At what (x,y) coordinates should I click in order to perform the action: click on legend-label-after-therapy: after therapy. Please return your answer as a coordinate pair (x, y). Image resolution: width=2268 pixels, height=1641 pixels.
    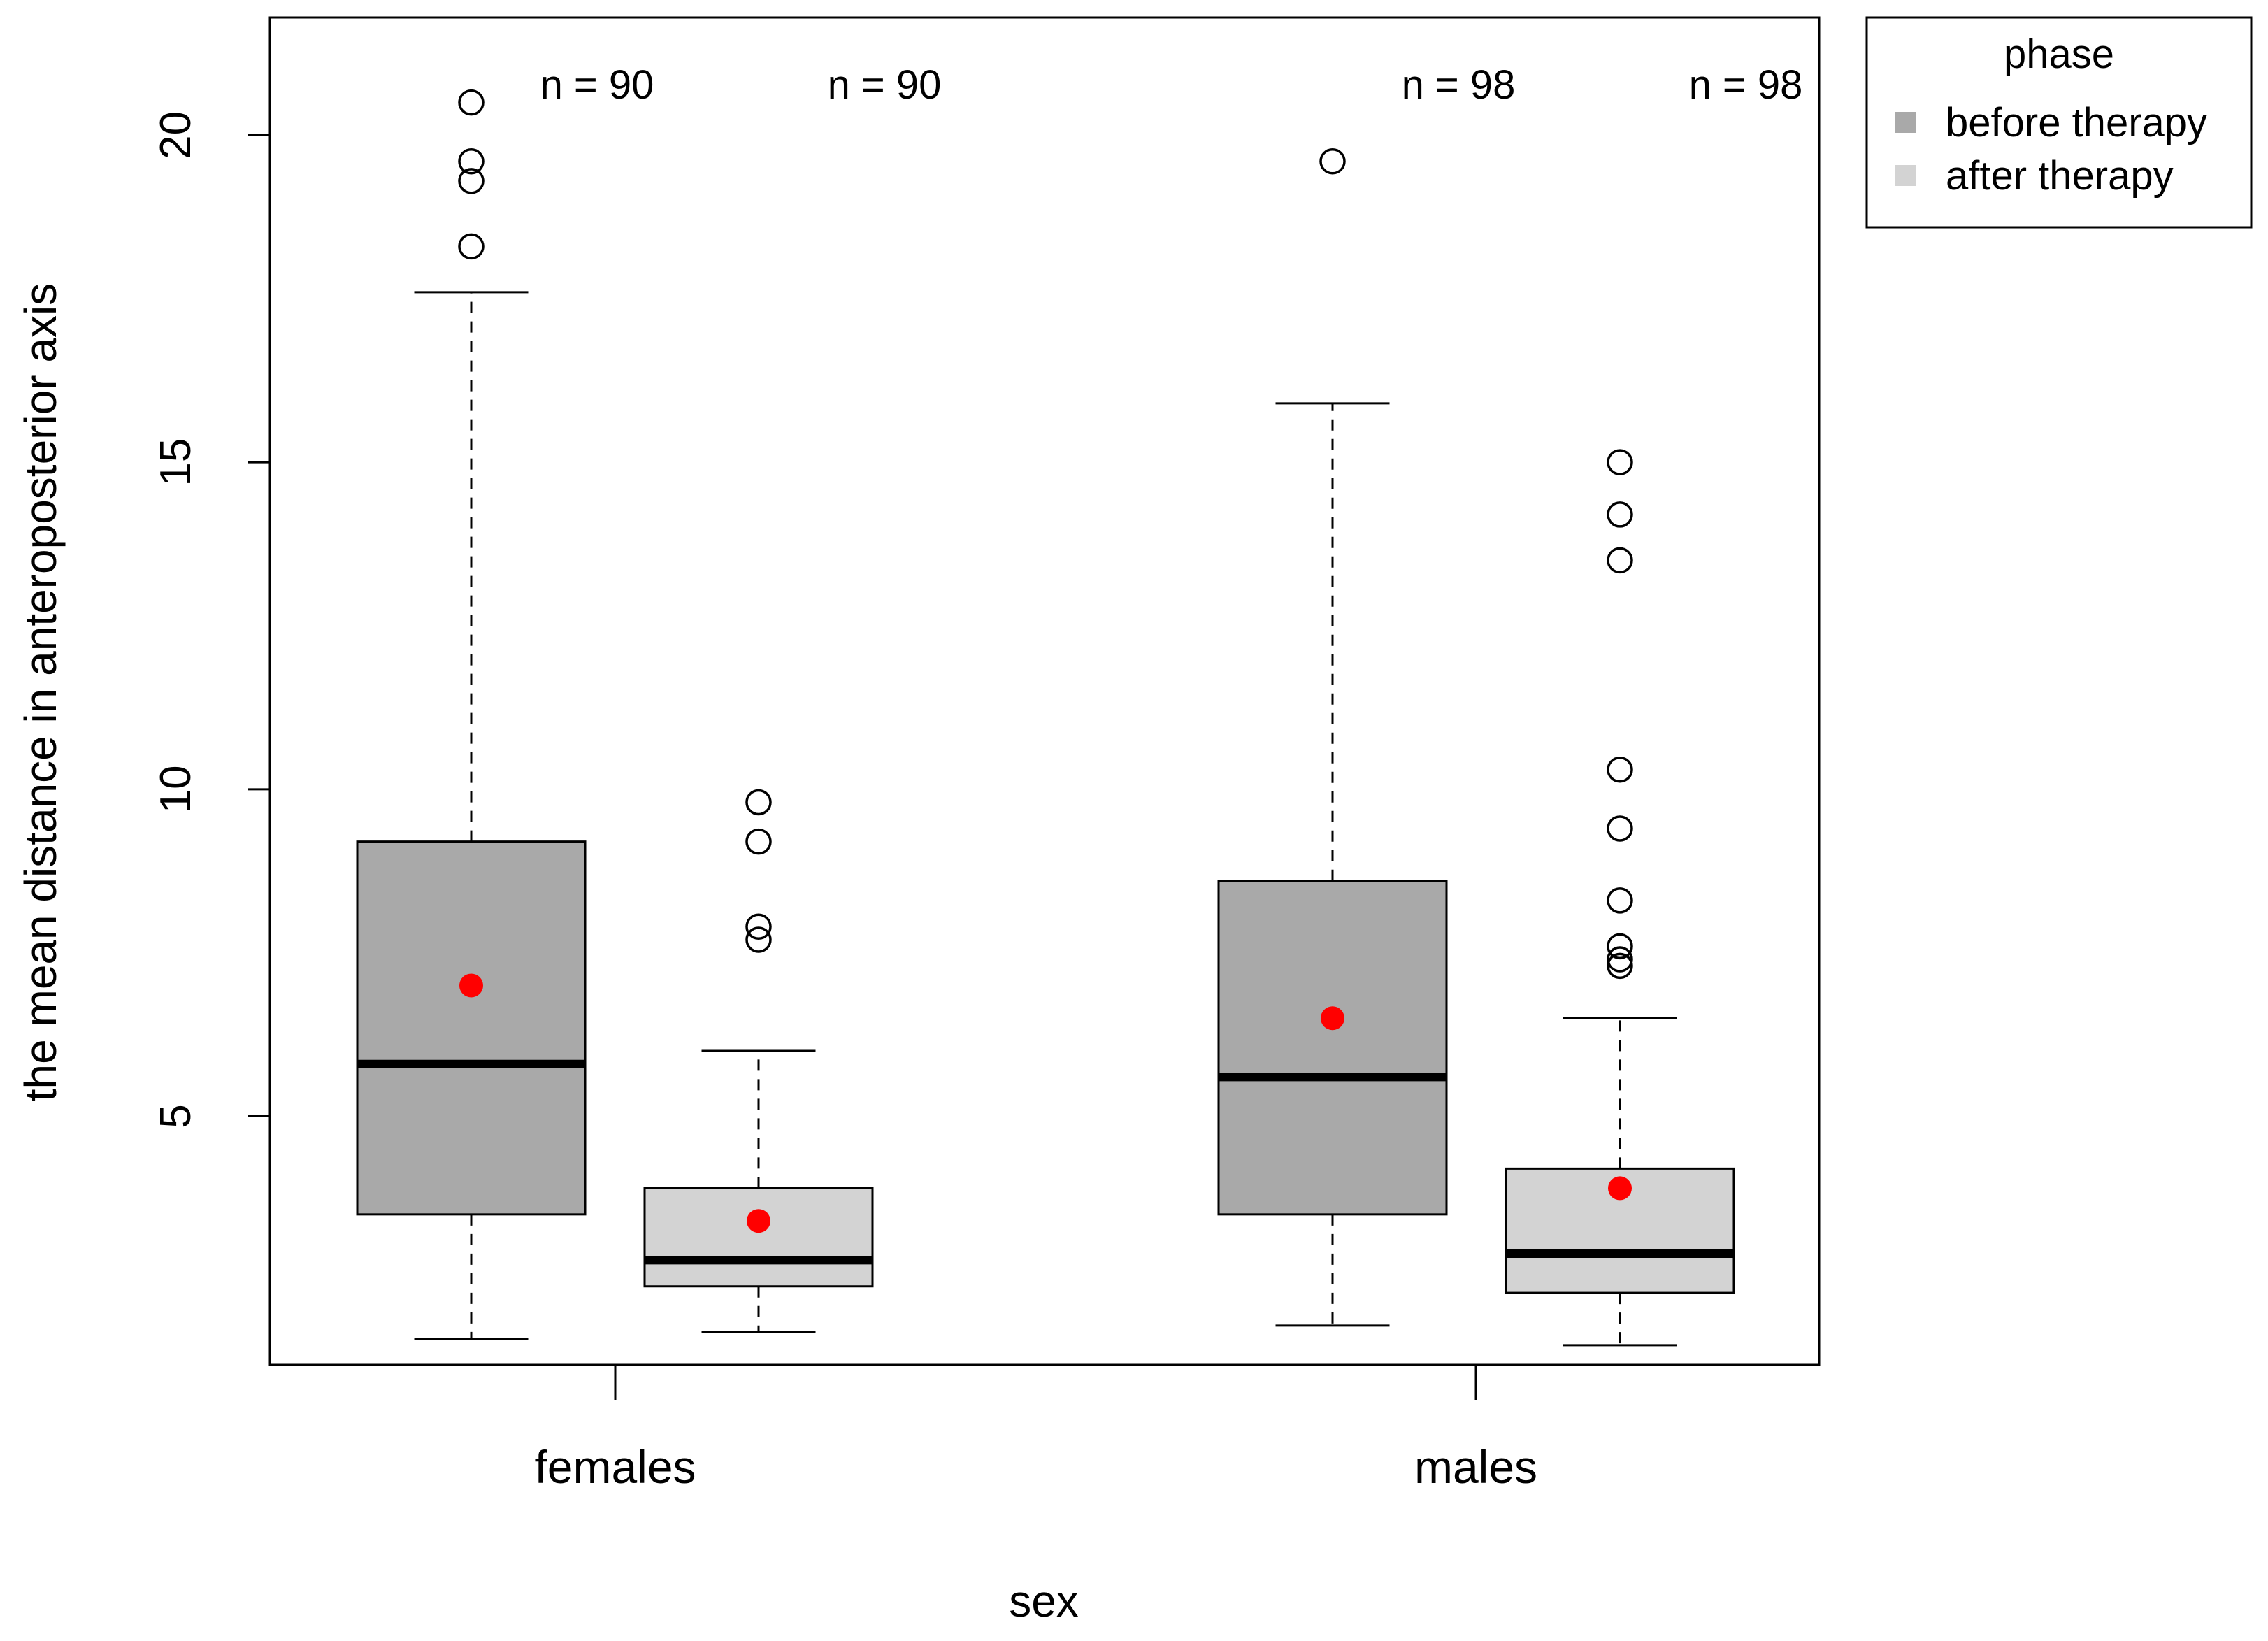
    Looking at the image, I should click on (2060, 176).